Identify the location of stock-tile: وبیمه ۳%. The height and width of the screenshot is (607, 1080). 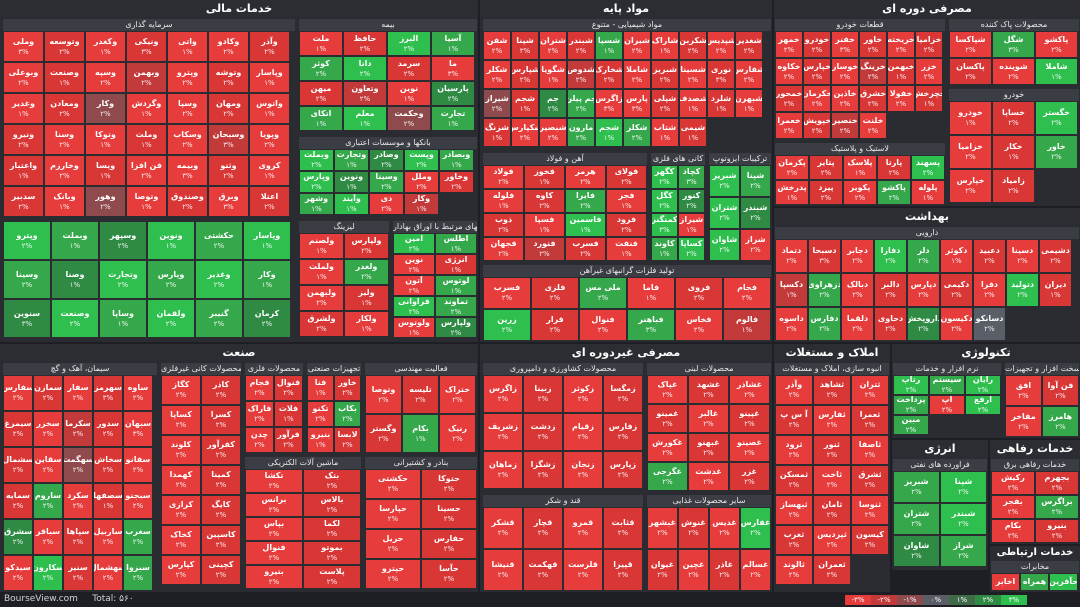
(187, 170).